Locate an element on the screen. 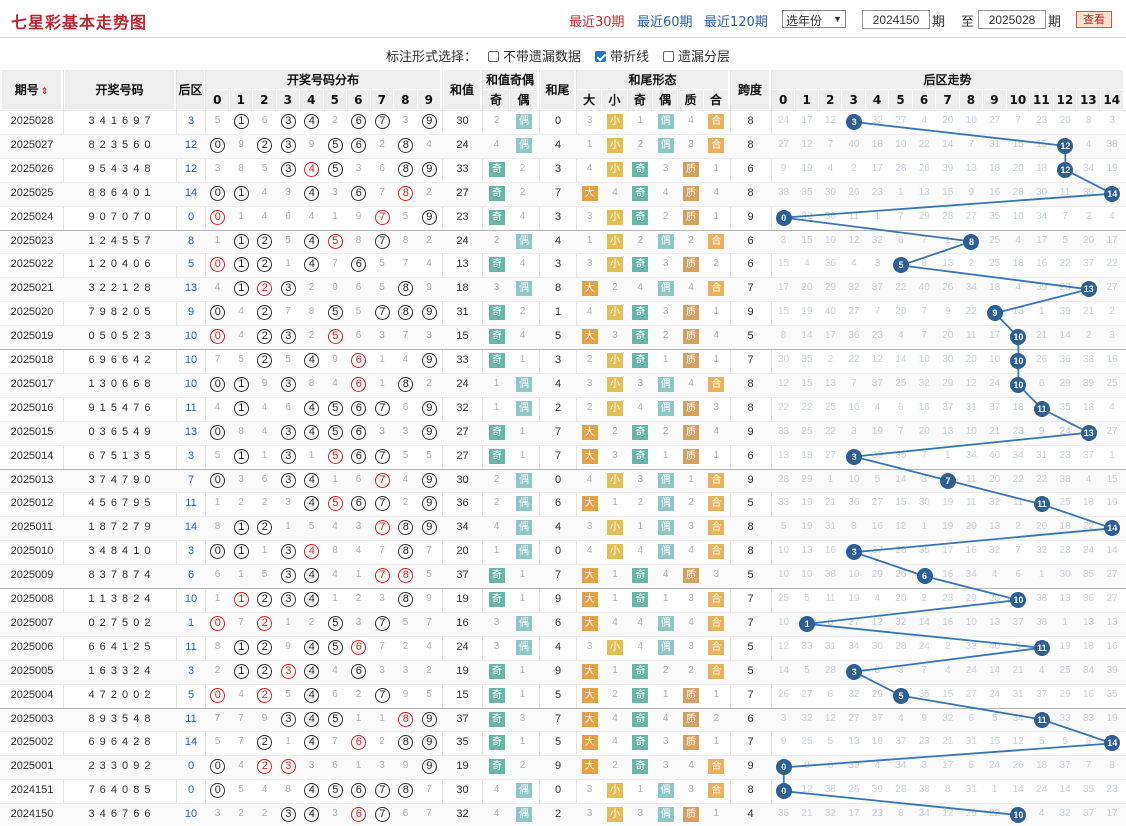 This screenshot has height=826, width=1126. back-trend-miss: 27 is located at coordinates (783, 144).